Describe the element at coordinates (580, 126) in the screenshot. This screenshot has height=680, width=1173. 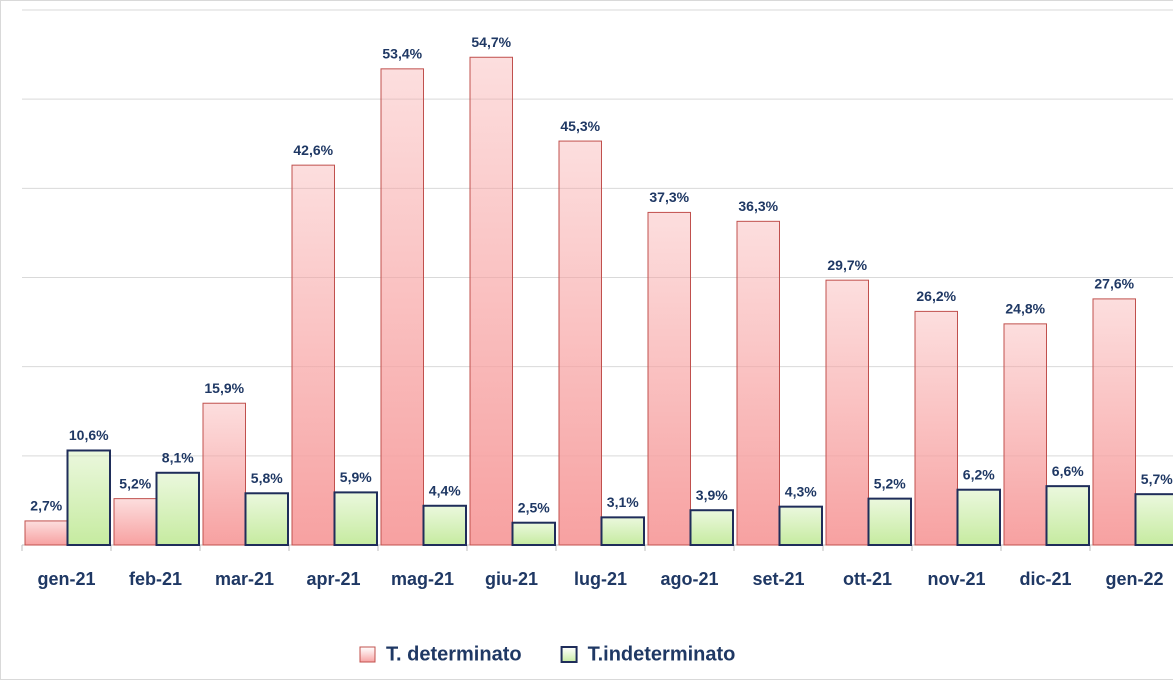
I see `data-label: 45,3%` at that location.